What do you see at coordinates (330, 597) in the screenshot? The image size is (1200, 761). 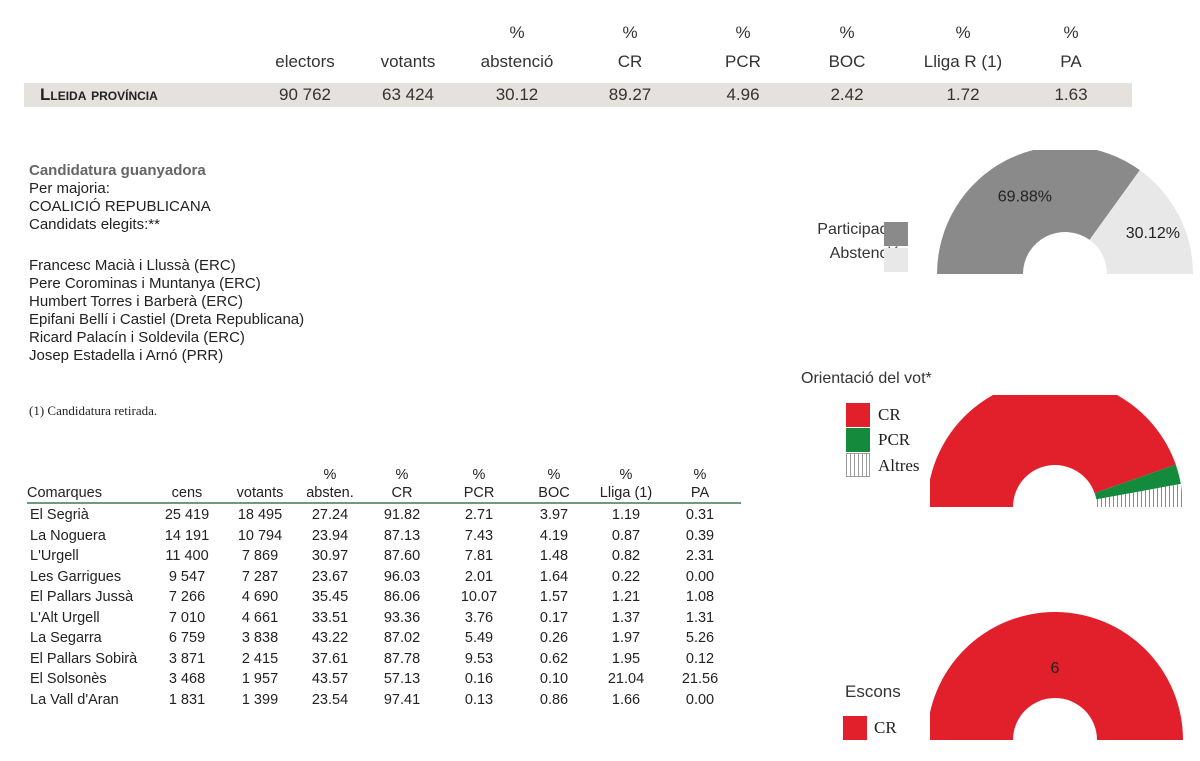 I see `table-cell: 35.45` at bounding box center [330, 597].